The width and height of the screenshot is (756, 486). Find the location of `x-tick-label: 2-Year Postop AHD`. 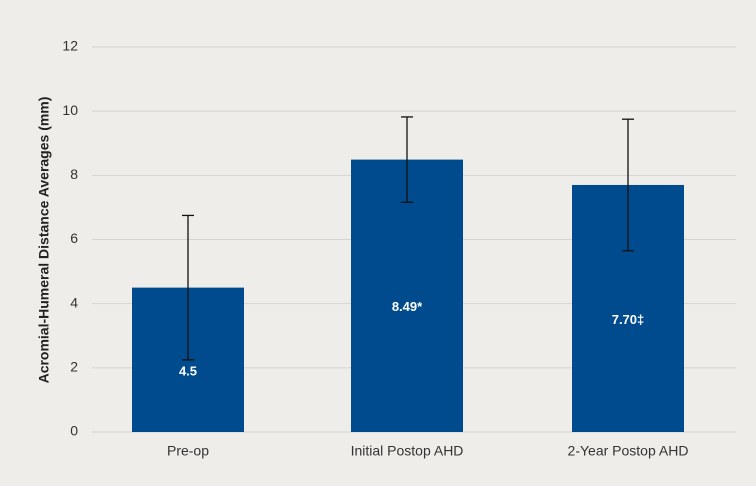

x-tick-label: 2-Year Postop AHD is located at coordinates (628, 451).